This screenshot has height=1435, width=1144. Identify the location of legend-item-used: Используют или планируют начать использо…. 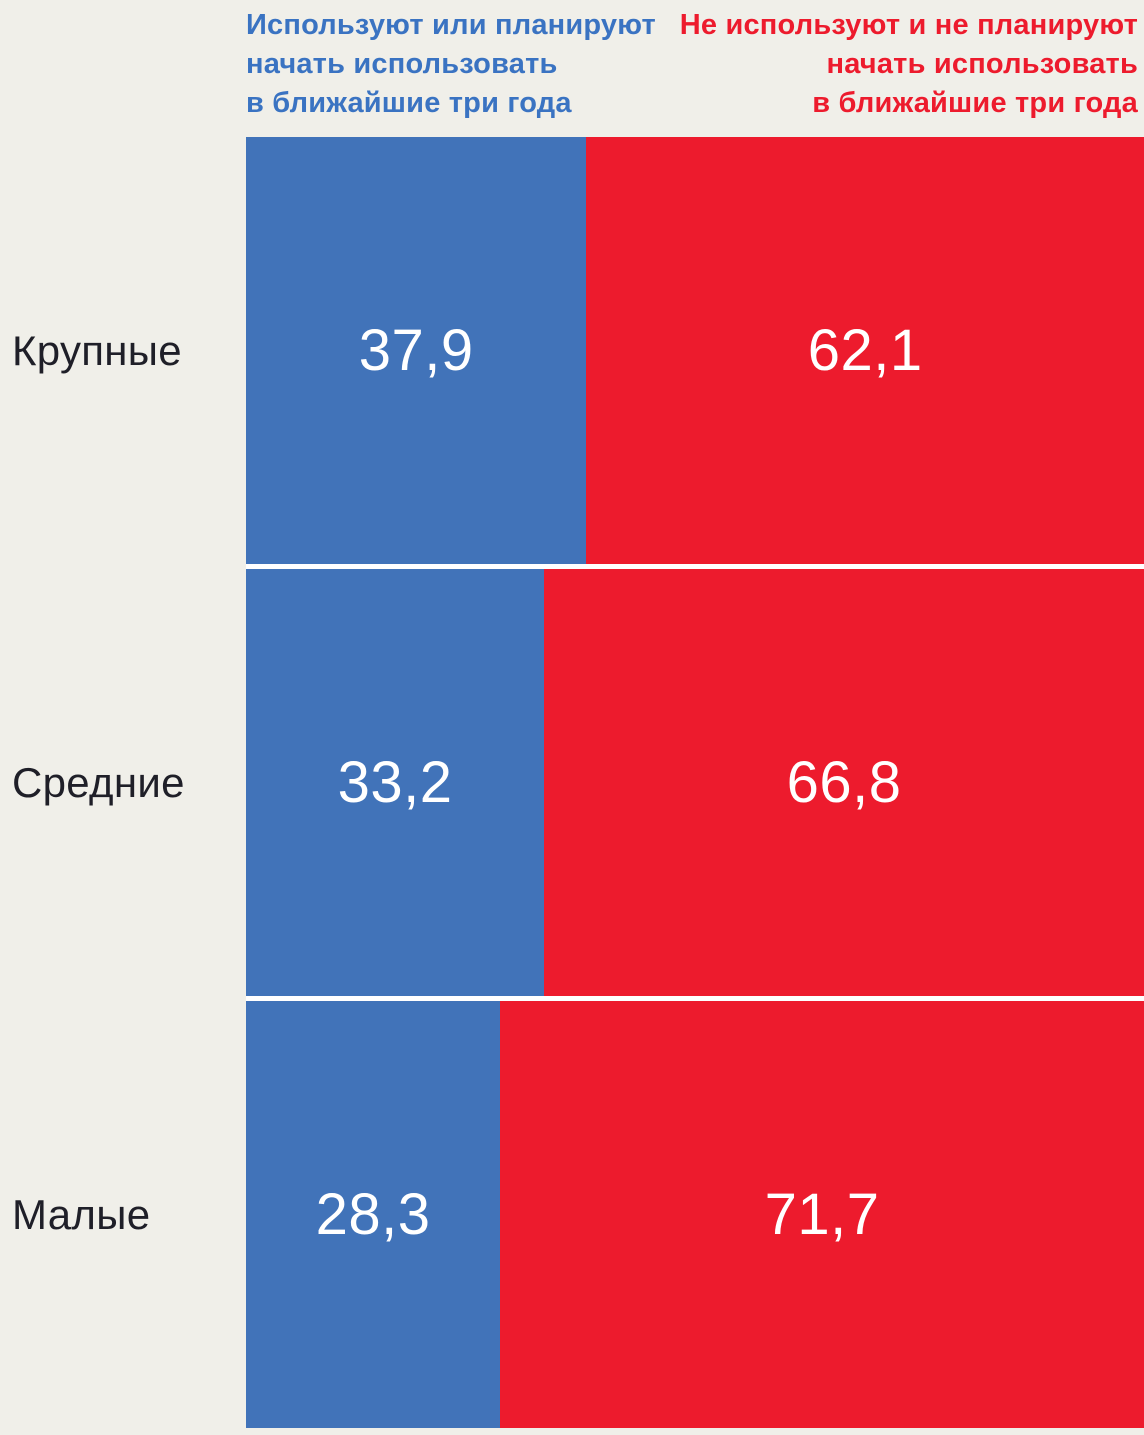
(451, 64).